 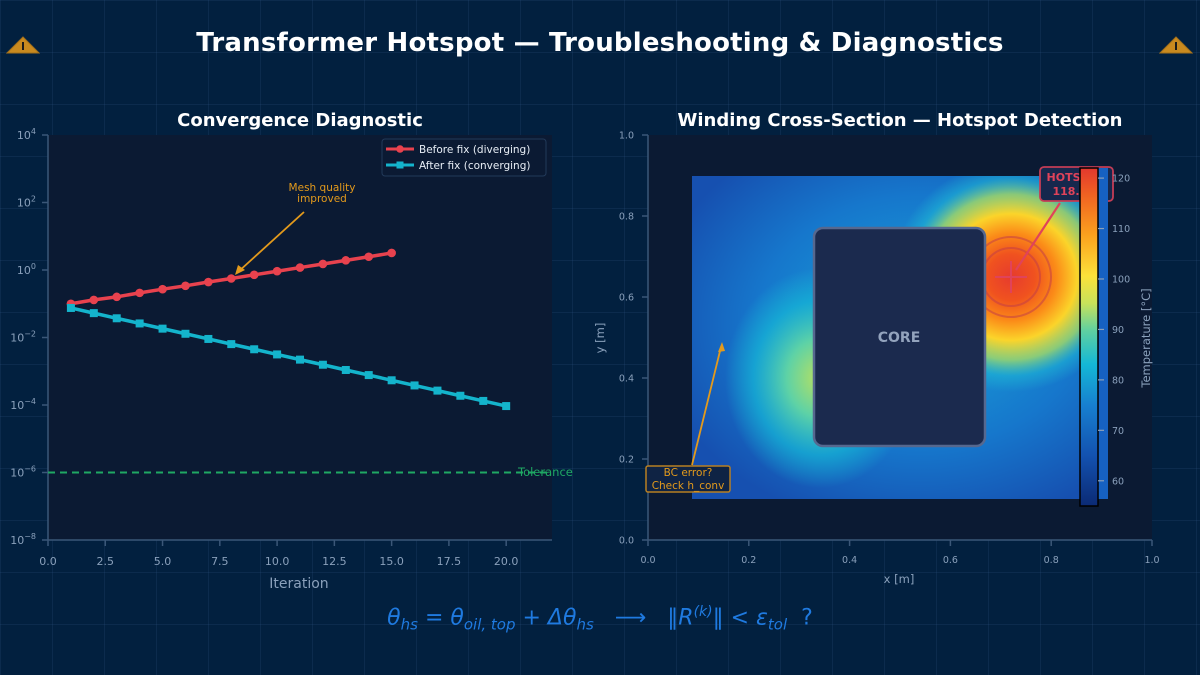 What do you see at coordinates (23, 539) in the screenshot?
I see `svg-text: 10−8` at bounding box center [23, 539].